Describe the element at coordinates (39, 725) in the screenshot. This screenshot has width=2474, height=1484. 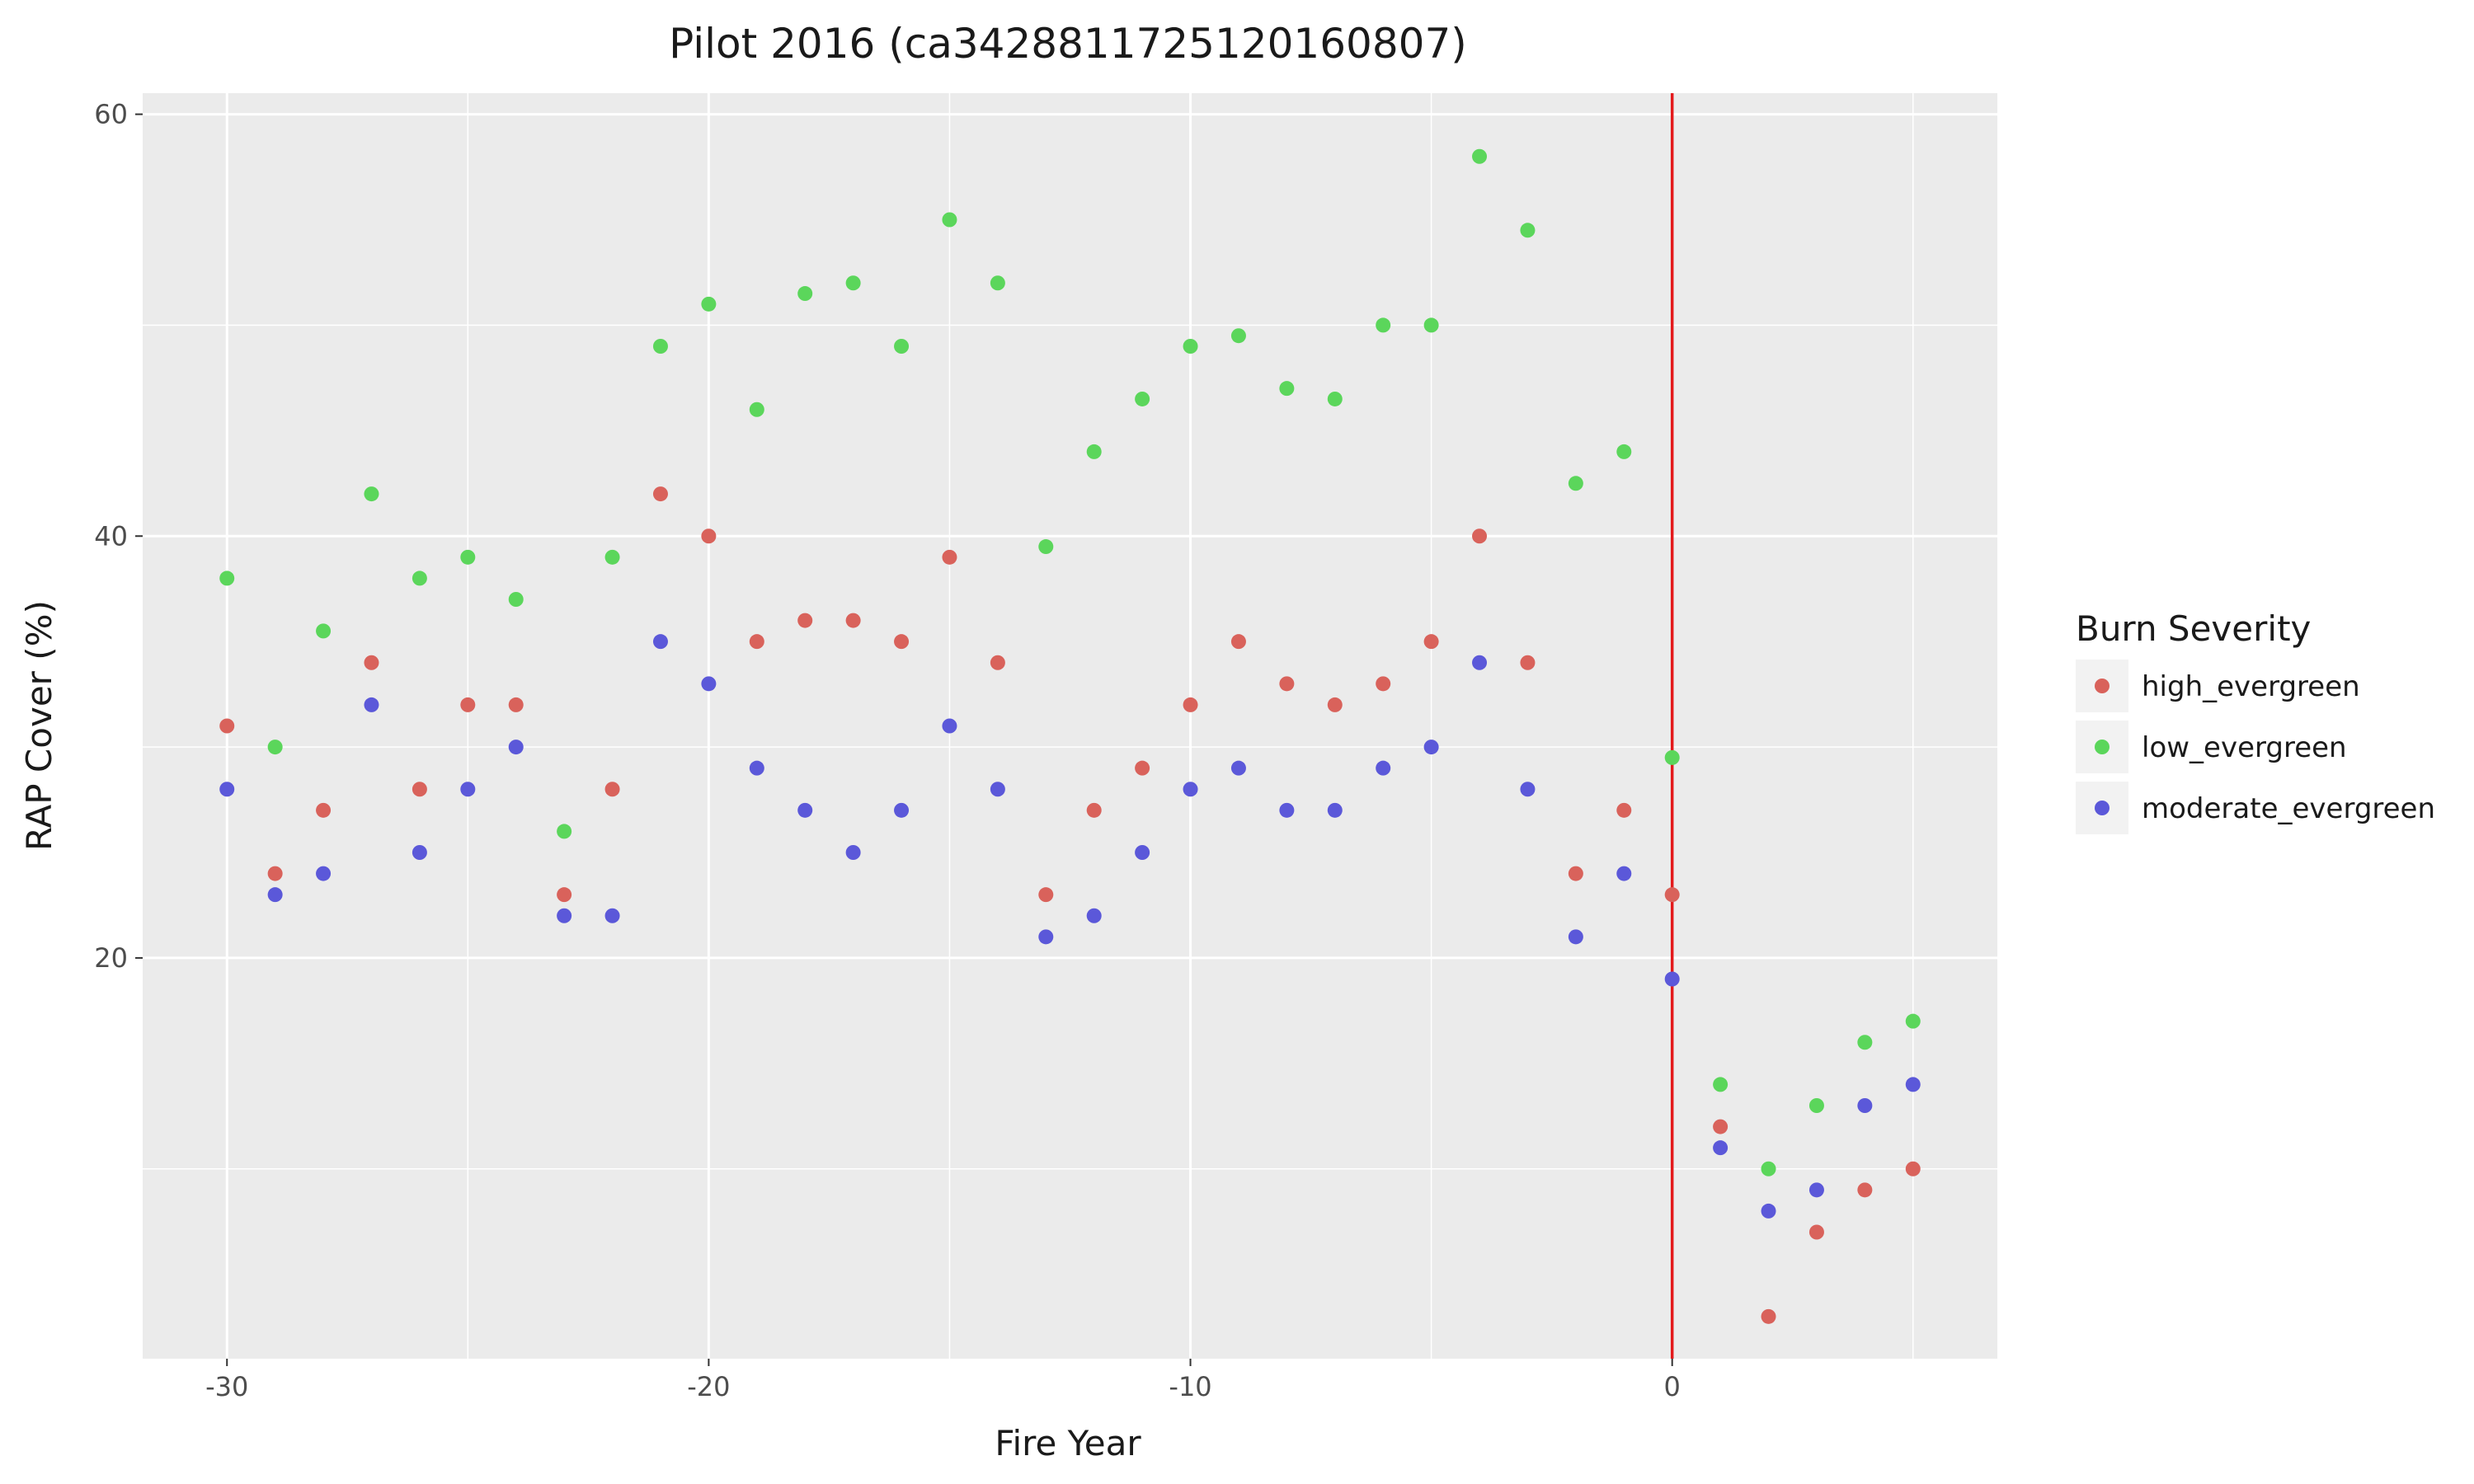
I see `y-axis-title: RAP Cover (%)` at that location.